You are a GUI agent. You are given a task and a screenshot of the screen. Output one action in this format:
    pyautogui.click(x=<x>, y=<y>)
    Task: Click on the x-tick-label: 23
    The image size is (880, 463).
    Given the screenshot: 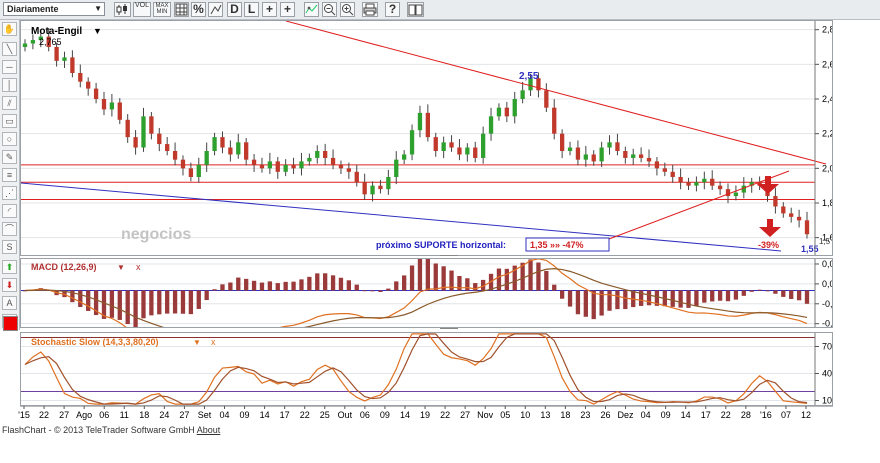 What is the action you would take?
    pyautogui.click(x=585, y=415)
    